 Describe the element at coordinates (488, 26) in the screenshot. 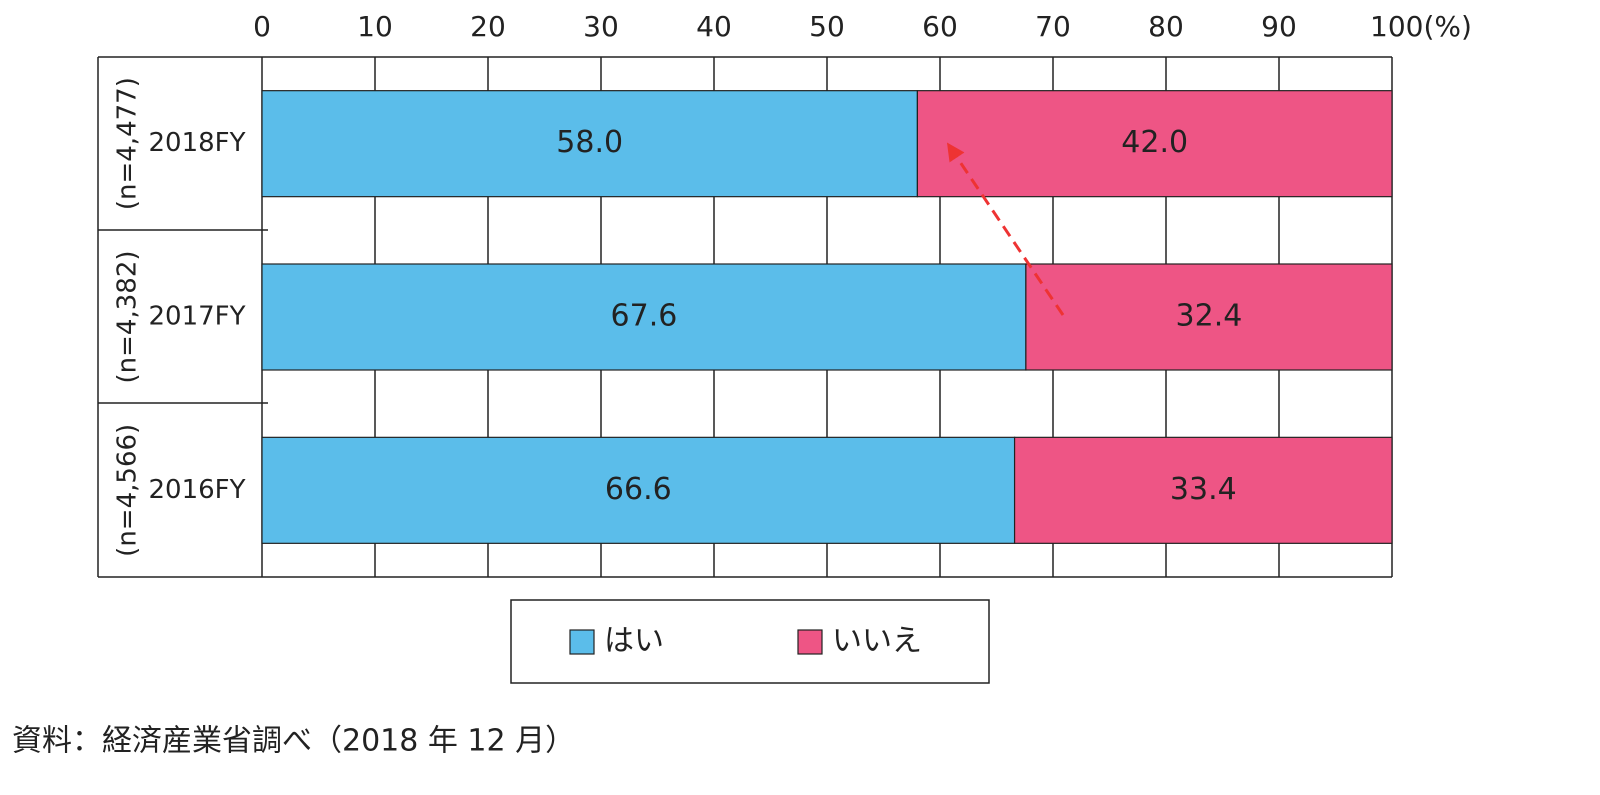

I see `x-tick-label: 20` at that location.